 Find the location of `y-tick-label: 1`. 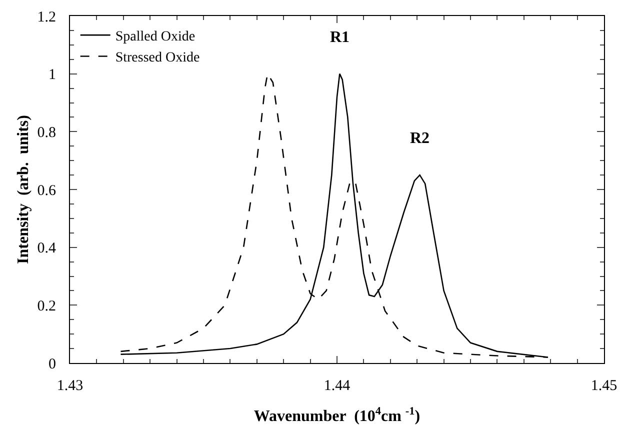

y-tick-label: 1 is located at coordinates (52, 75).